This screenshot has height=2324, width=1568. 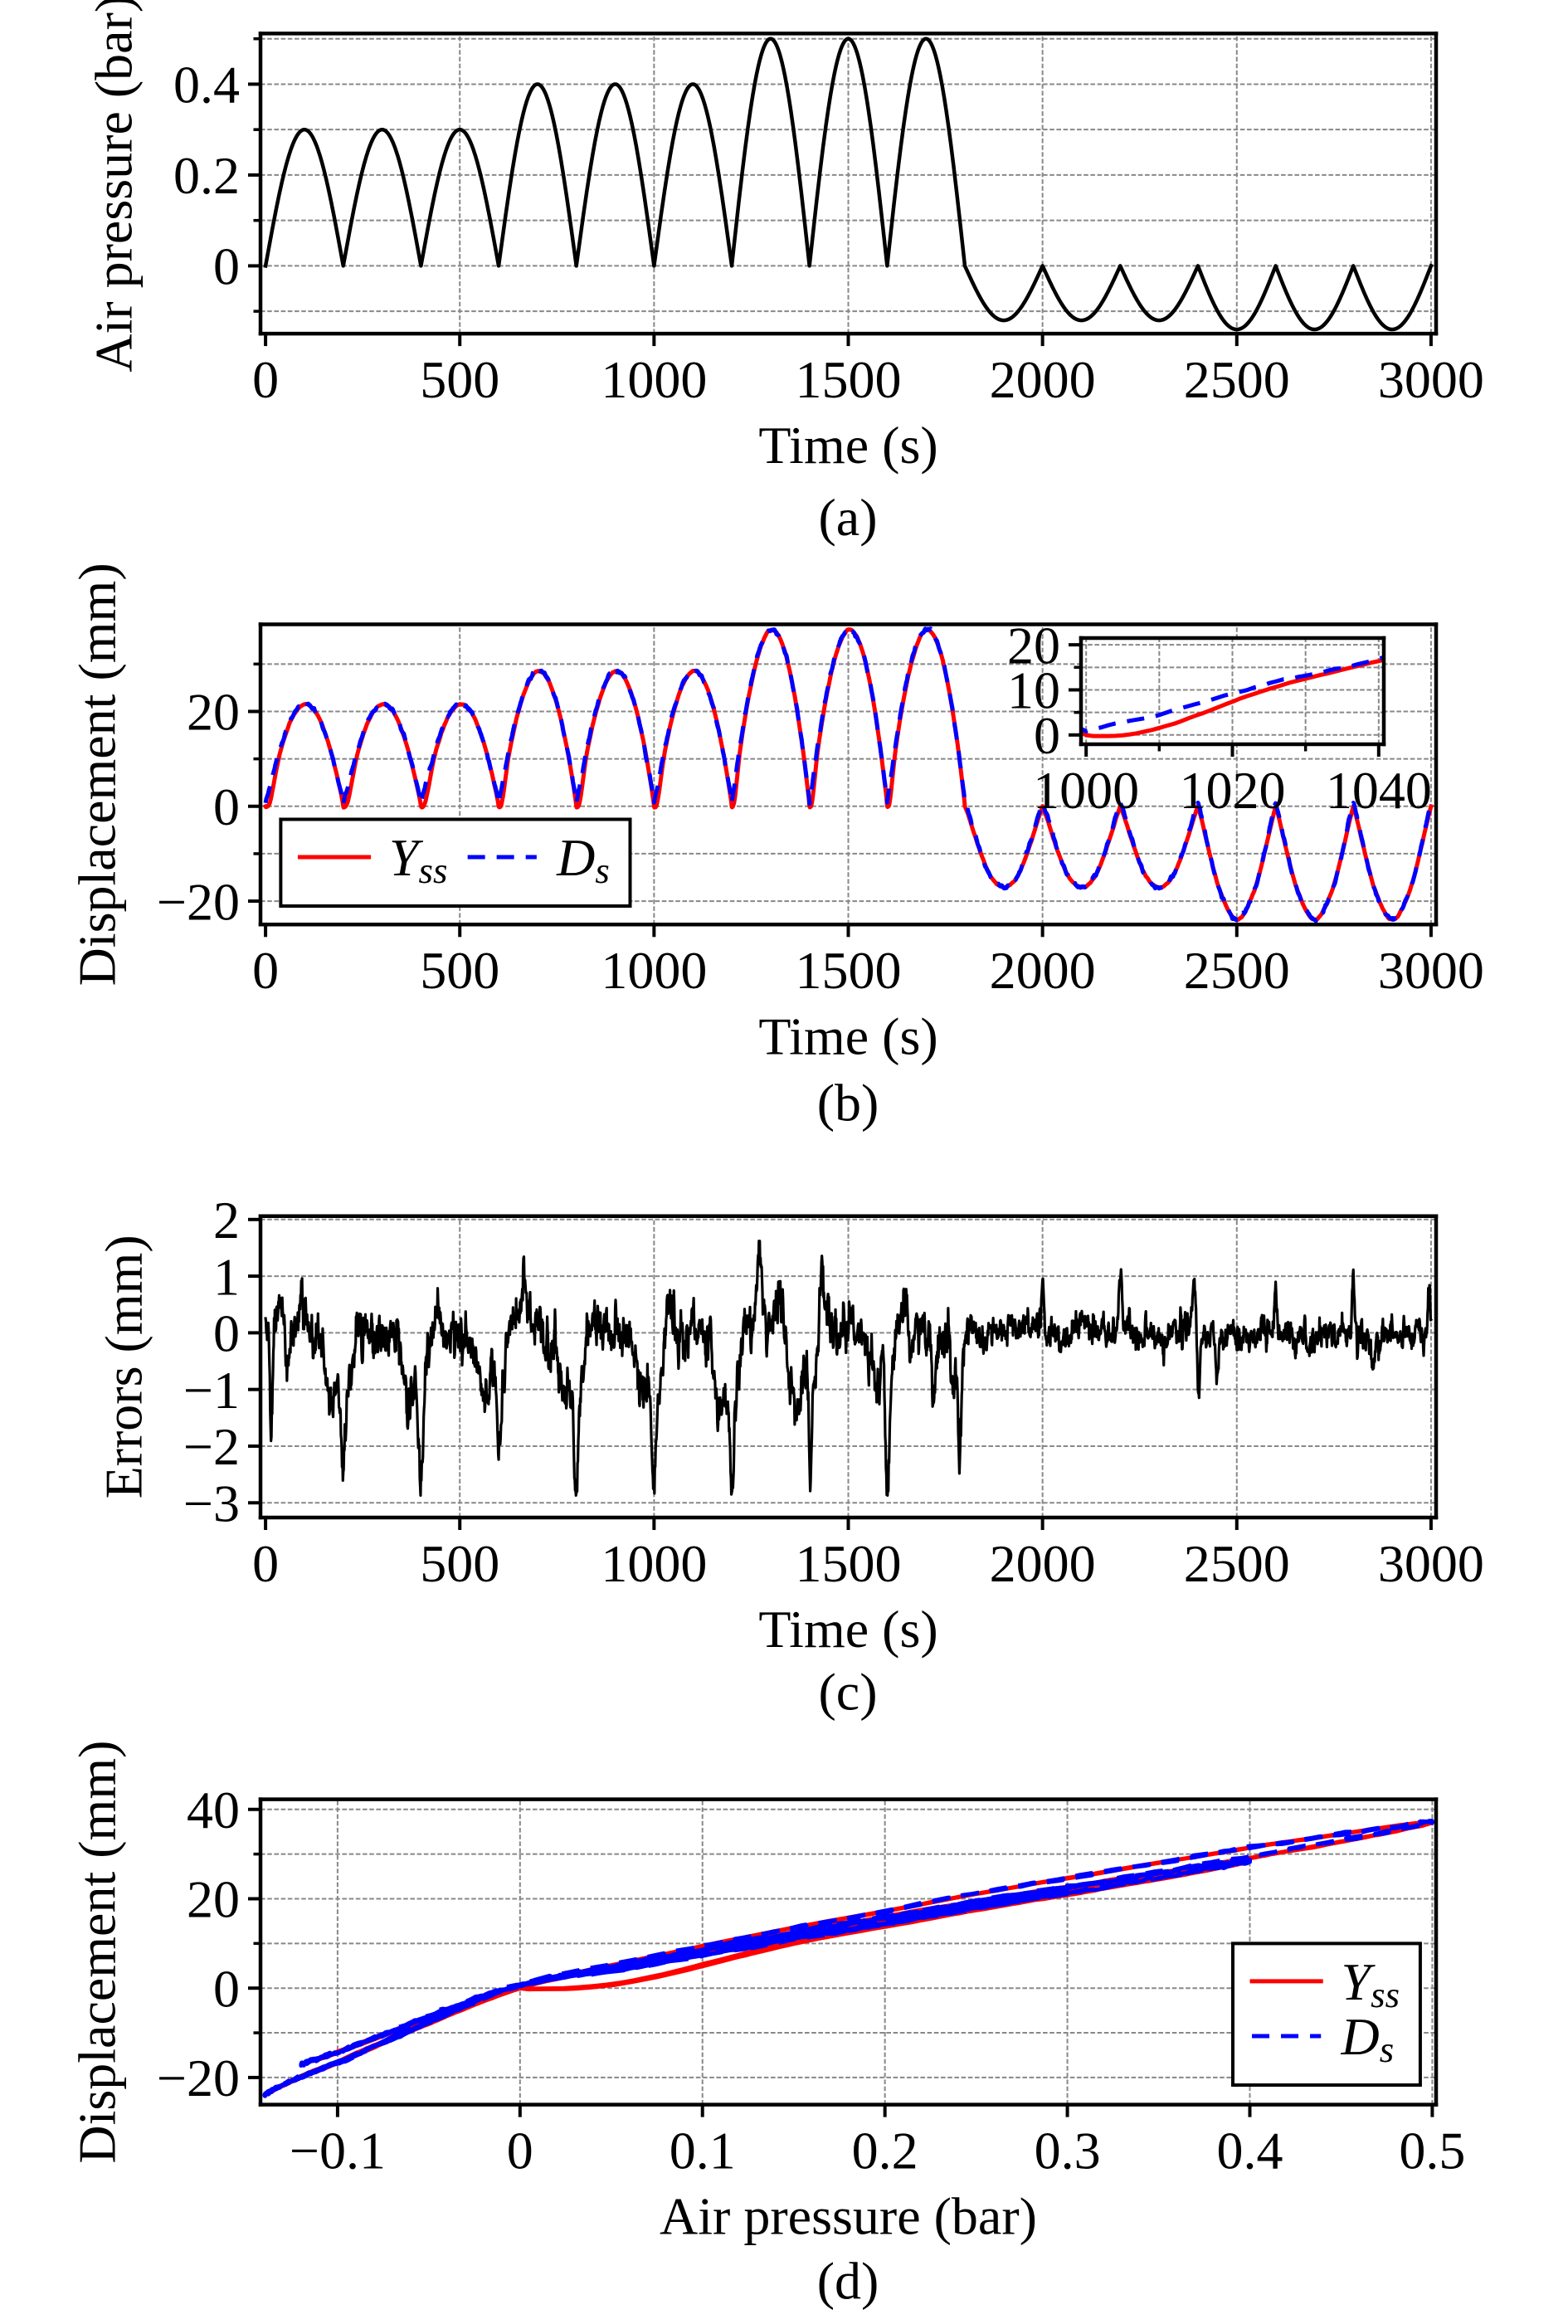 I want to click on svg-text: (c), so click(x=847, y=1691).